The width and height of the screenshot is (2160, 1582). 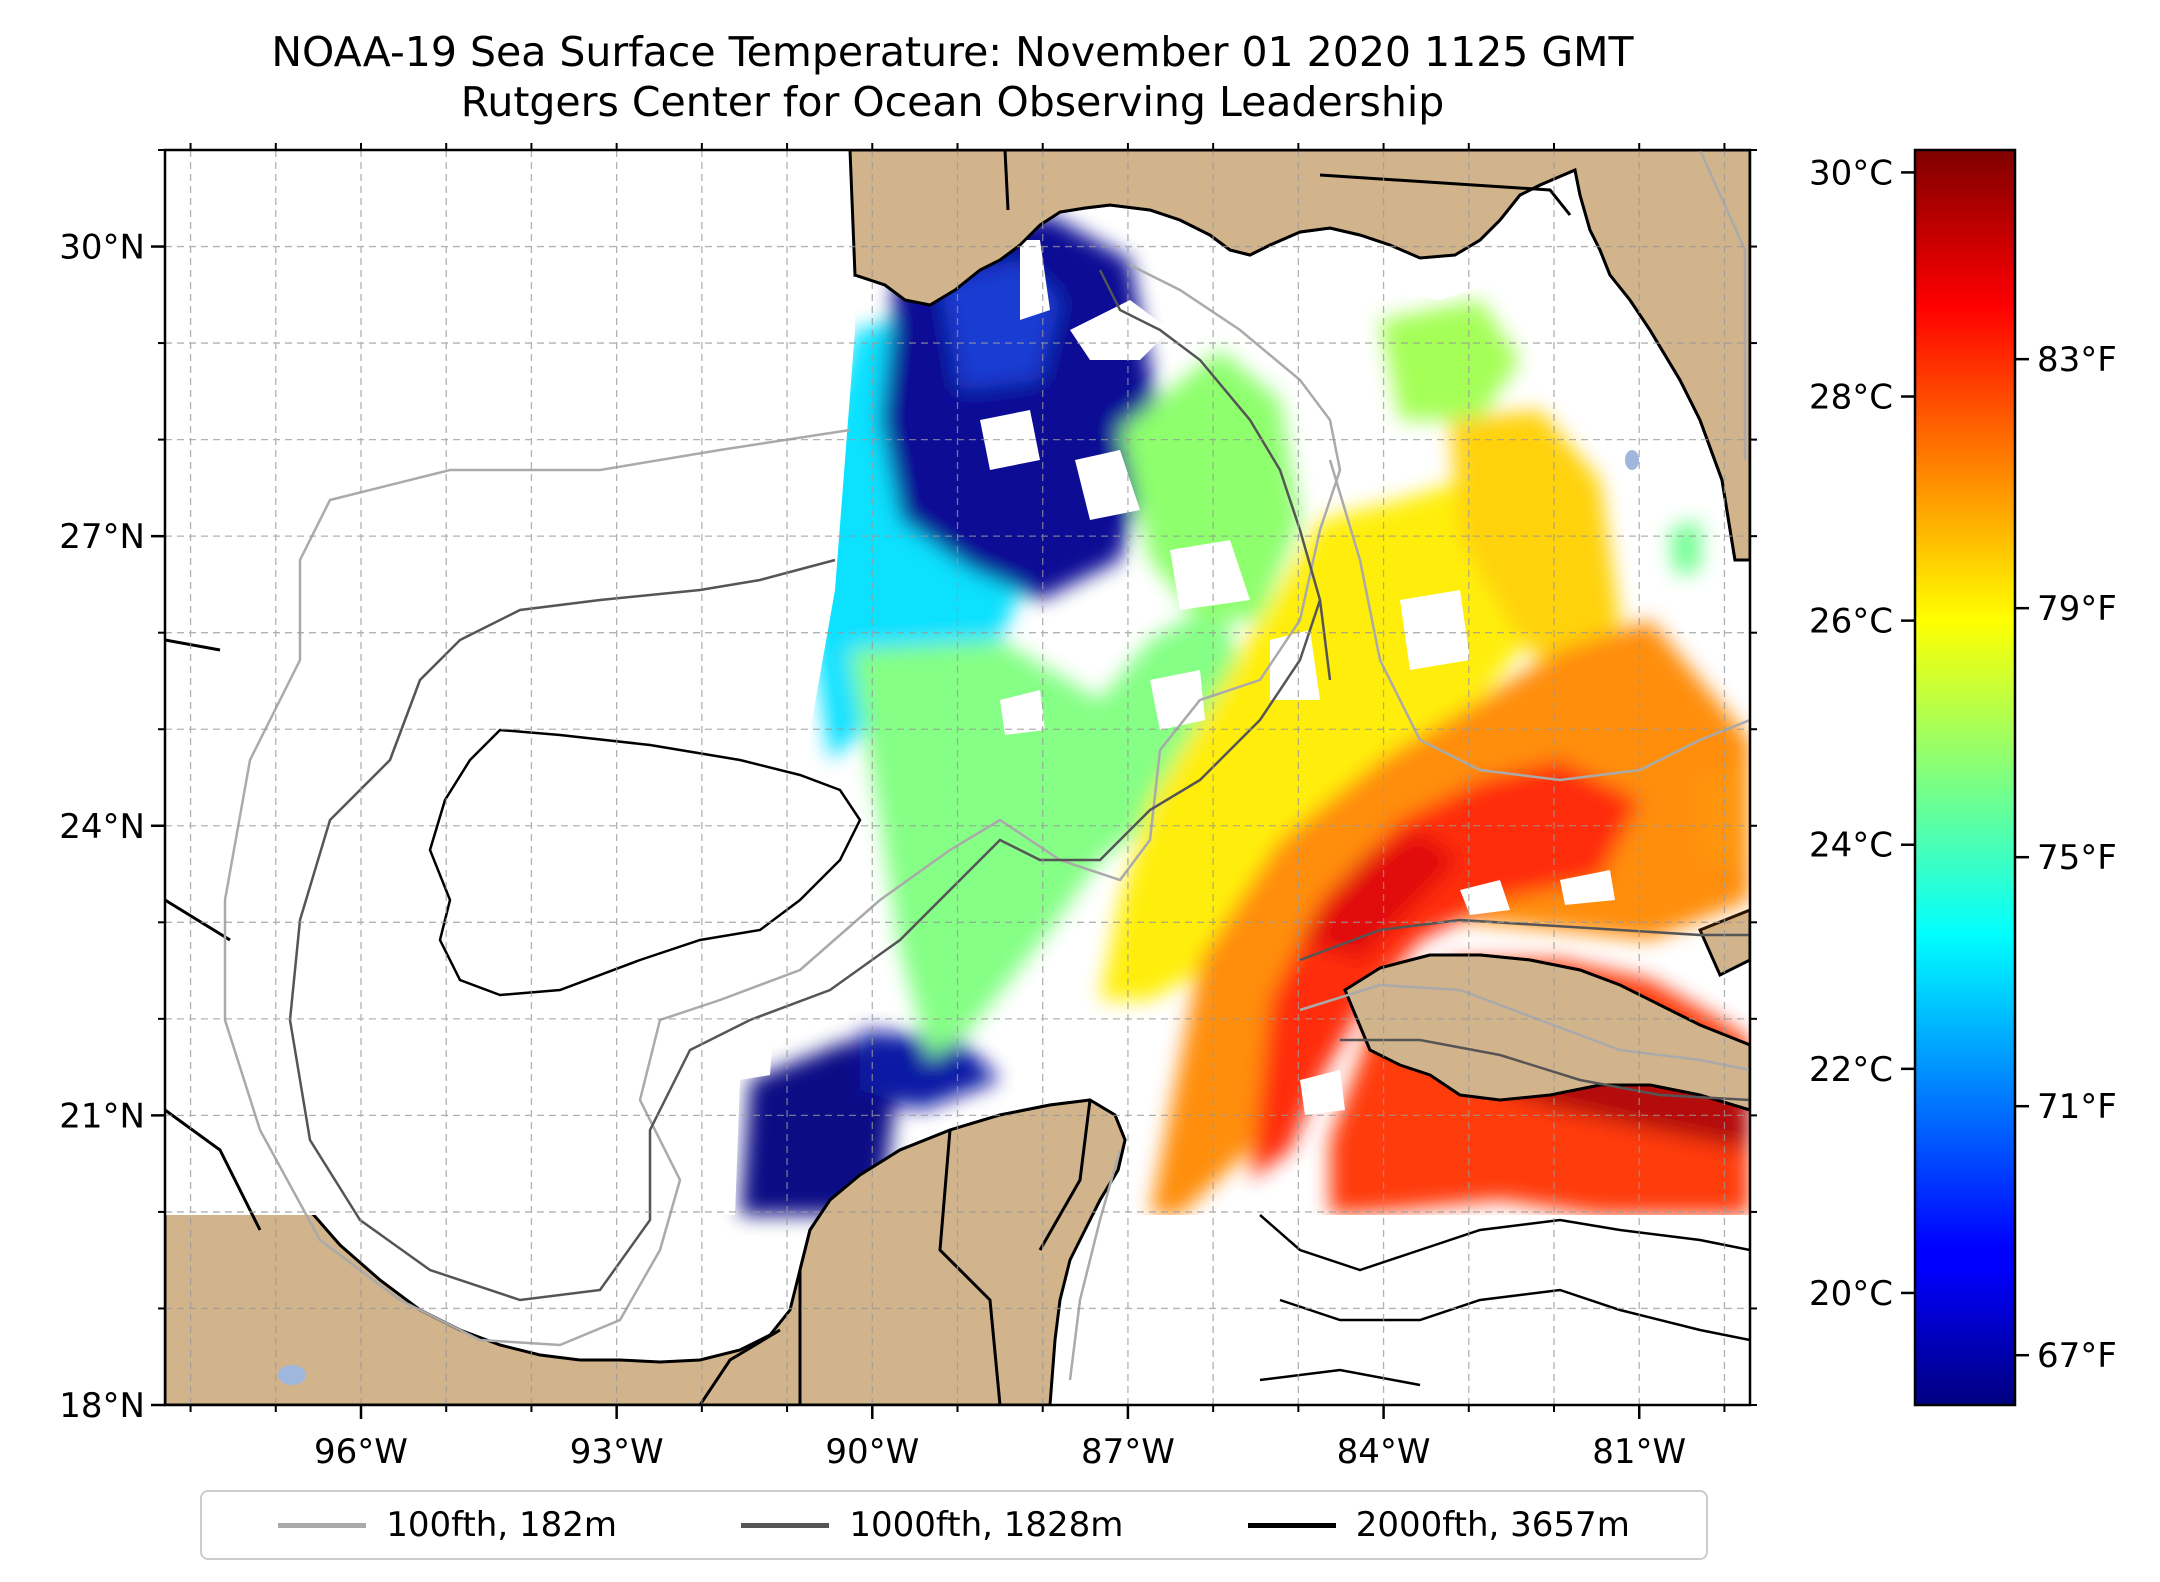 What do you see at coordinates (1384, 1452) in the screenshot?
I see `lon-tick-label: 84°W` at bounding box center [1384, 1452].